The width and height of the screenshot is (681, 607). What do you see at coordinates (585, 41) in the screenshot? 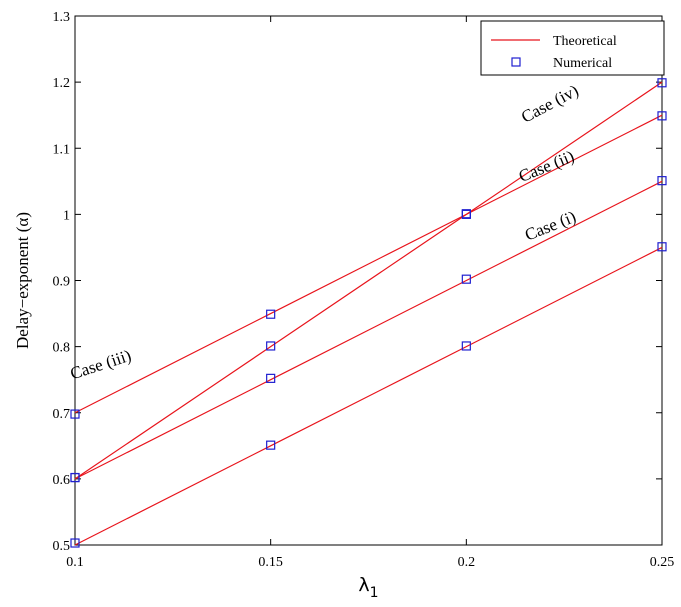
I see `legend-label-theoretical: Theoretical` at bounding box center [585, 41].